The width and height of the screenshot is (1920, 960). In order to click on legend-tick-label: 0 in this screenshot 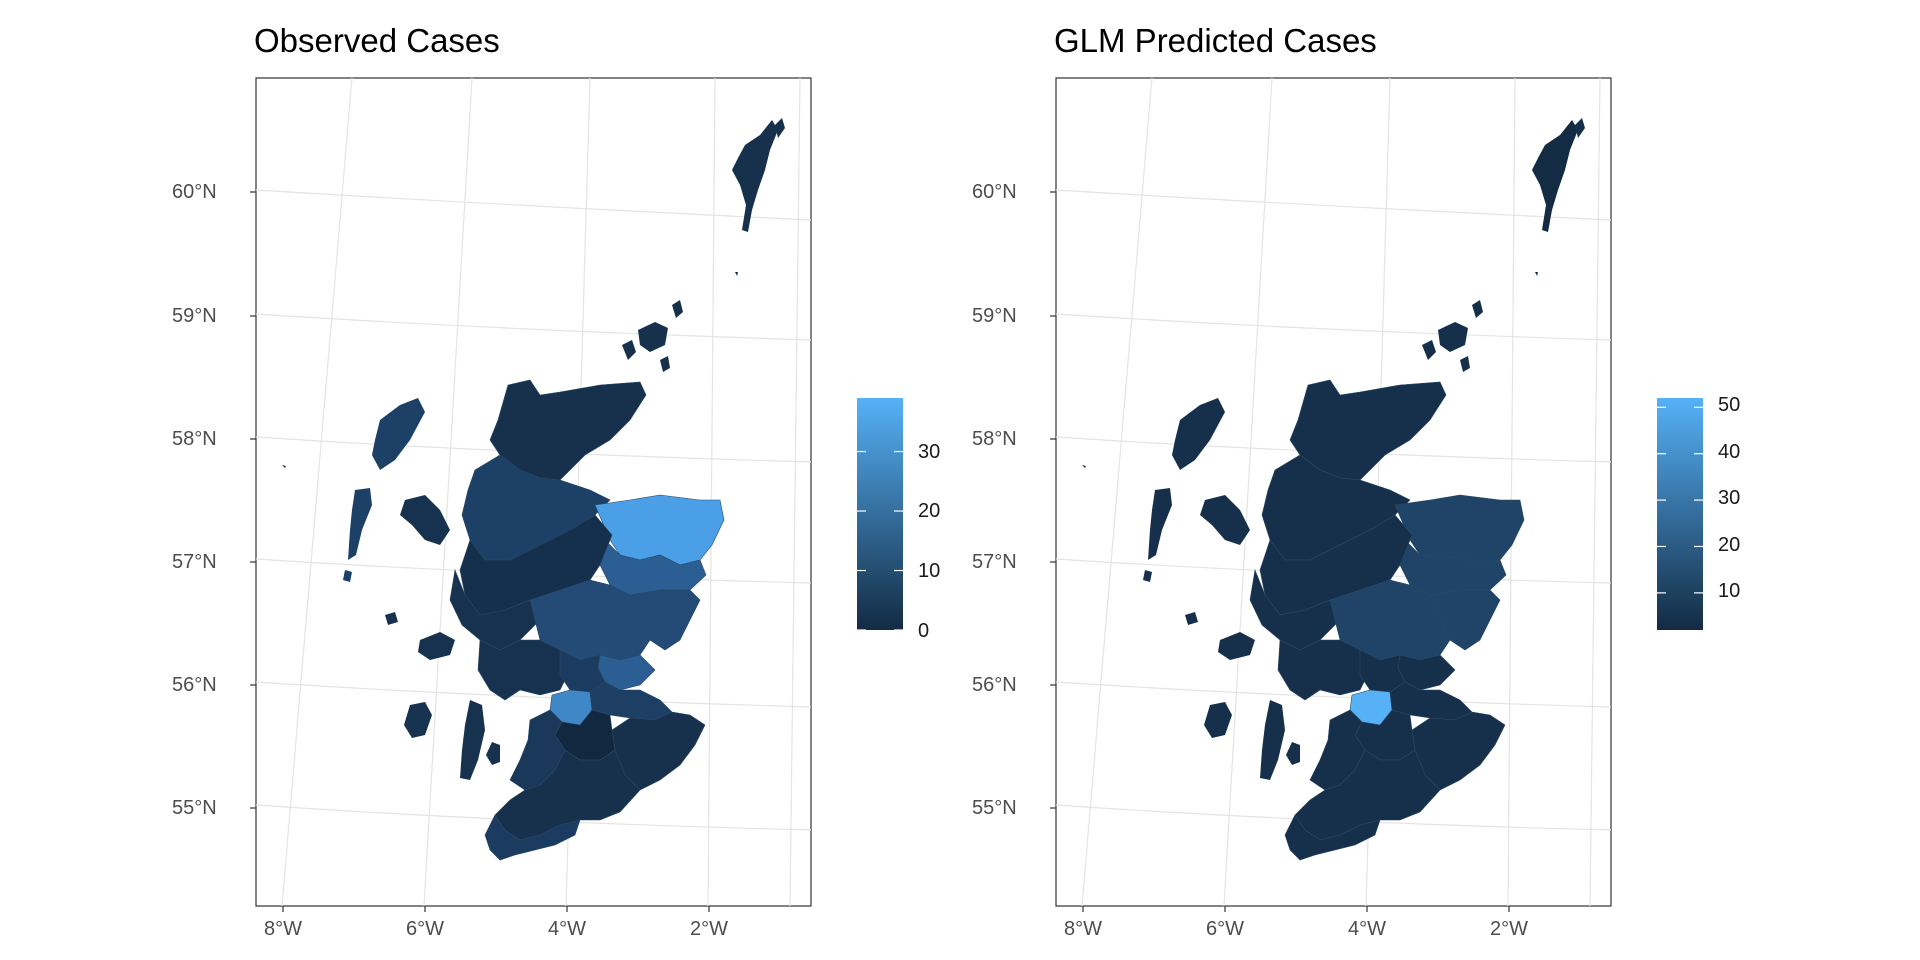, I will do `click(924, 631)`.